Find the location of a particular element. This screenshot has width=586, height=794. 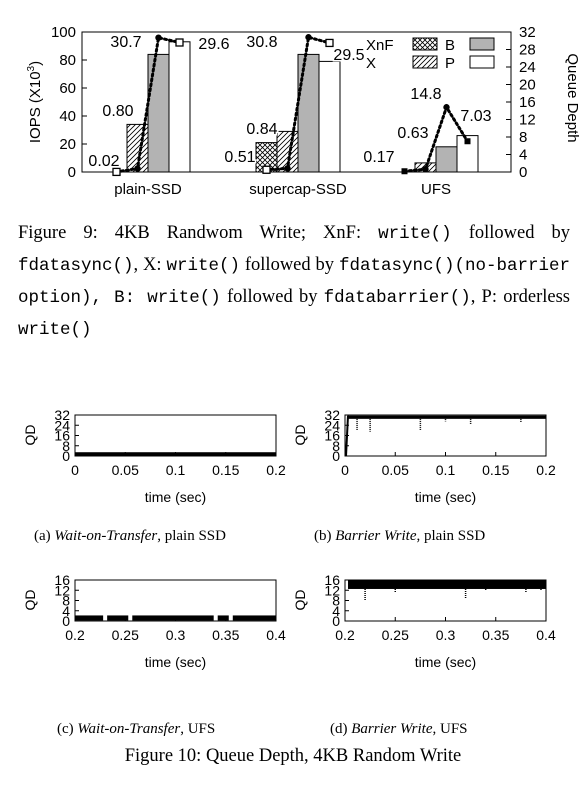

subcaption-d: (d) Barrier Write, UFS is located at coordinates (399, 729).